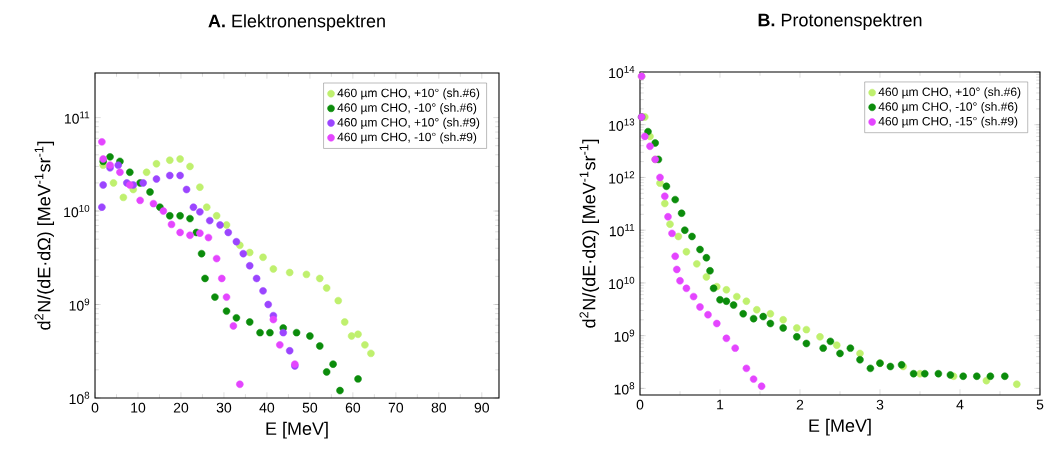 The height and width of the screenshot is (468, 1054). Describe the element at coordinates (267, 407) in the screenshot. I see `x-tick-label: 40` at that location.